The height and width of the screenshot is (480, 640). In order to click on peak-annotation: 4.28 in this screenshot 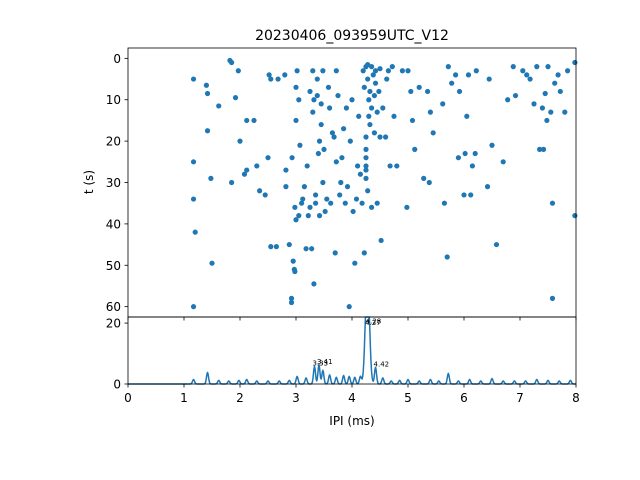, I will do `click(374, 322)`.